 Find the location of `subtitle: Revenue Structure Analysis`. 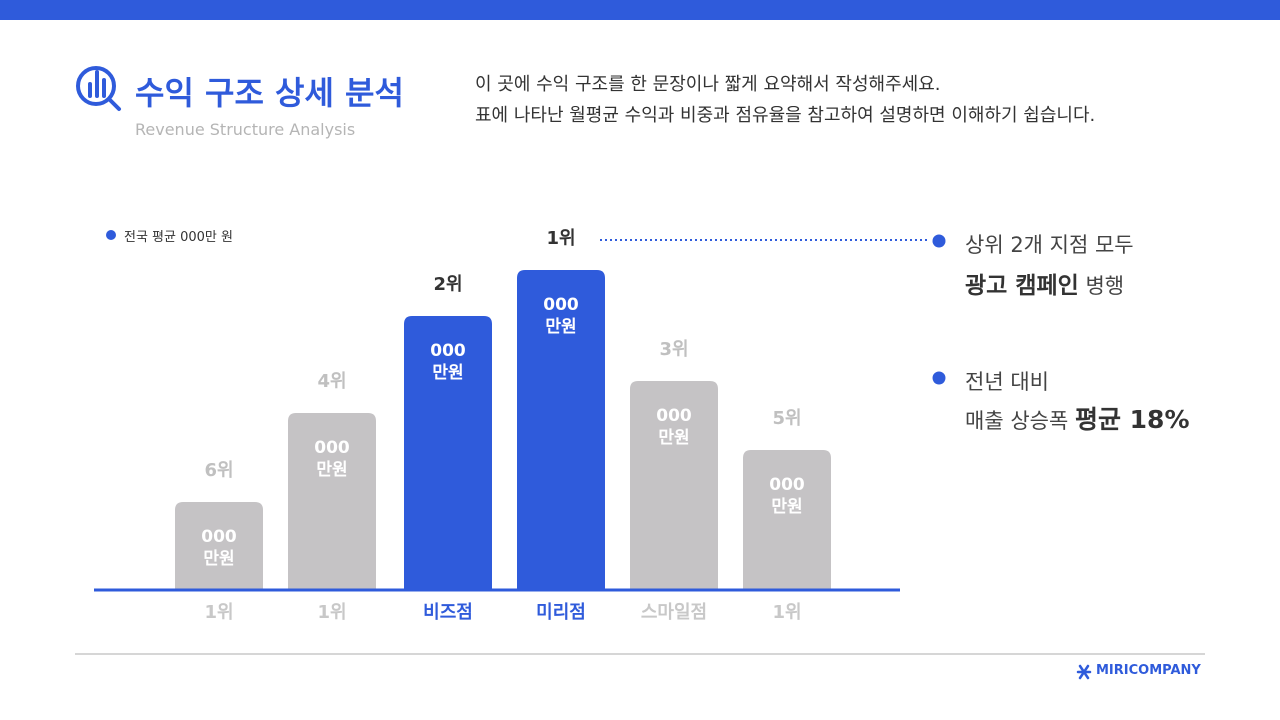

subtitle: Revenue Structure Analysis is located at coordinates (245, 129).